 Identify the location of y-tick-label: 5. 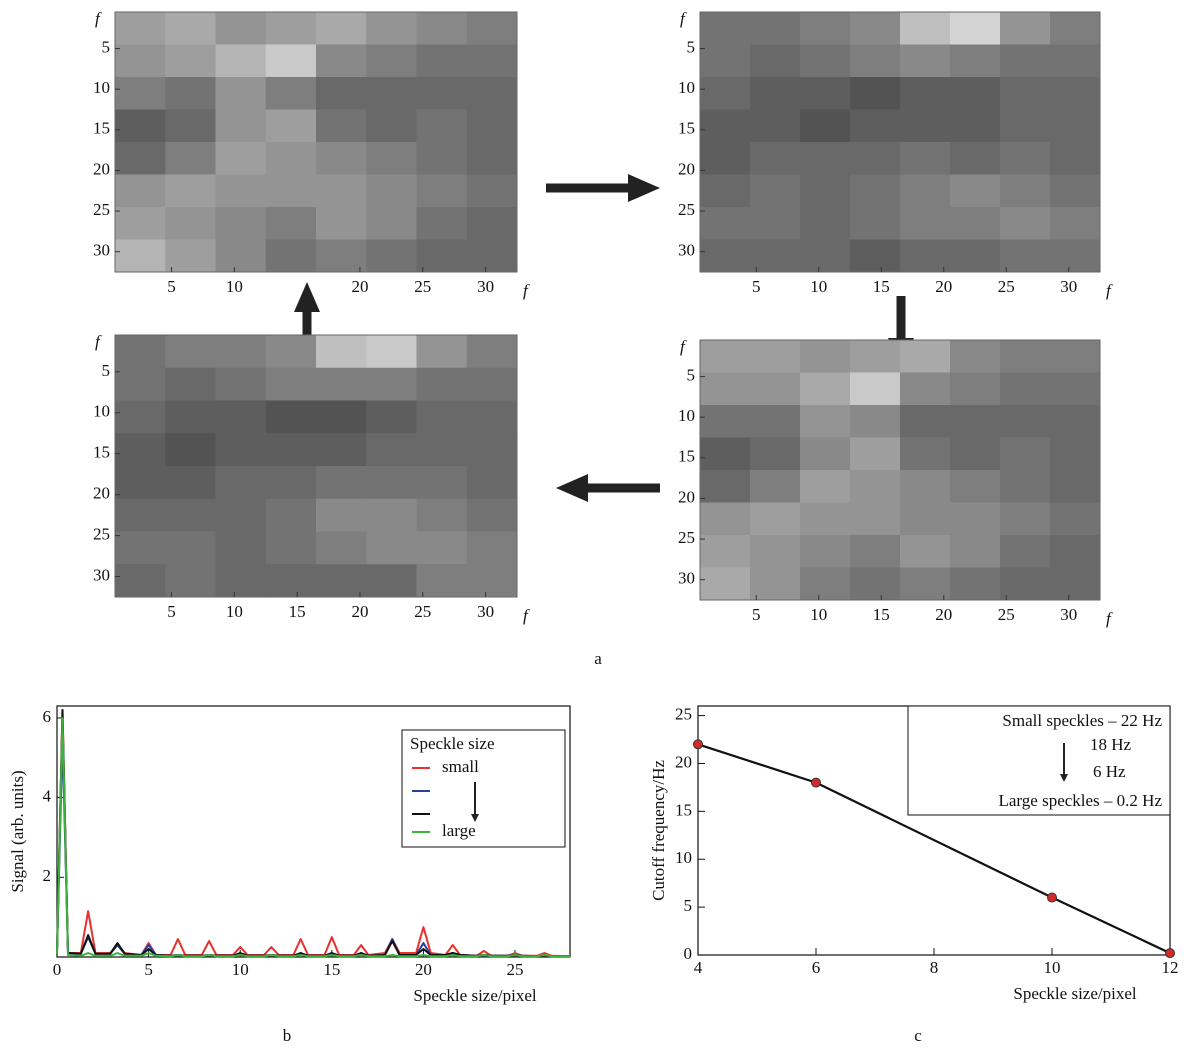
(106, 370).